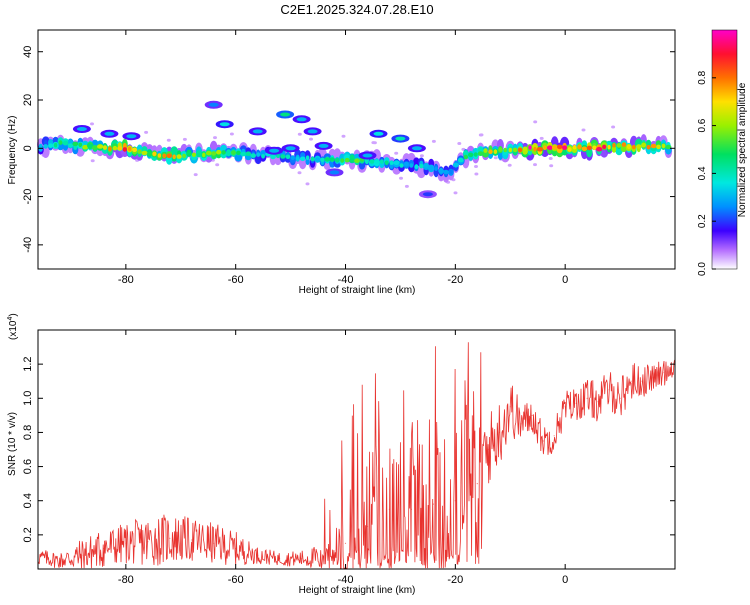 The width and height of the screenshot is (750, 605). I want to click on snr-multiplier-label: (x104), so click(13, 326).